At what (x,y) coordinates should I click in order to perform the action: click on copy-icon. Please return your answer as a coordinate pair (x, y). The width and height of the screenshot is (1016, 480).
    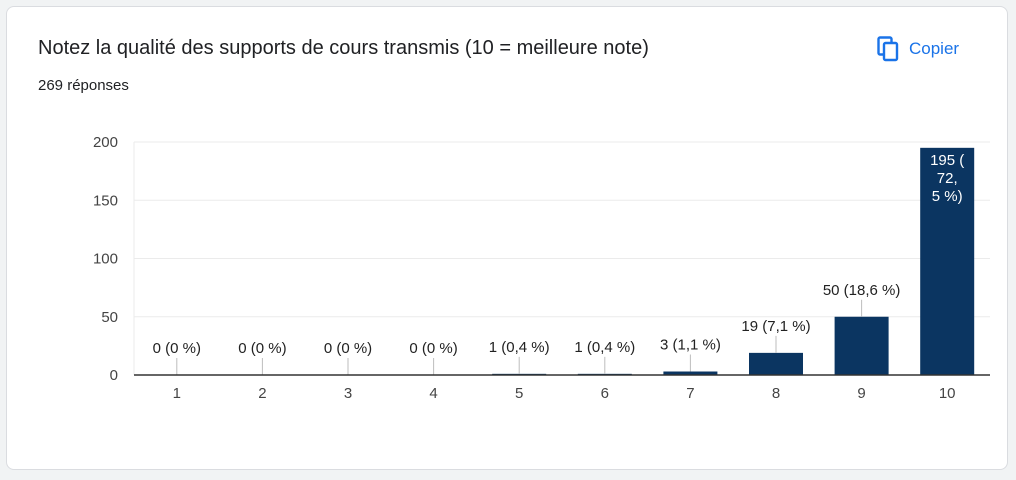
    Looking at the image, I should click on (888, 49).